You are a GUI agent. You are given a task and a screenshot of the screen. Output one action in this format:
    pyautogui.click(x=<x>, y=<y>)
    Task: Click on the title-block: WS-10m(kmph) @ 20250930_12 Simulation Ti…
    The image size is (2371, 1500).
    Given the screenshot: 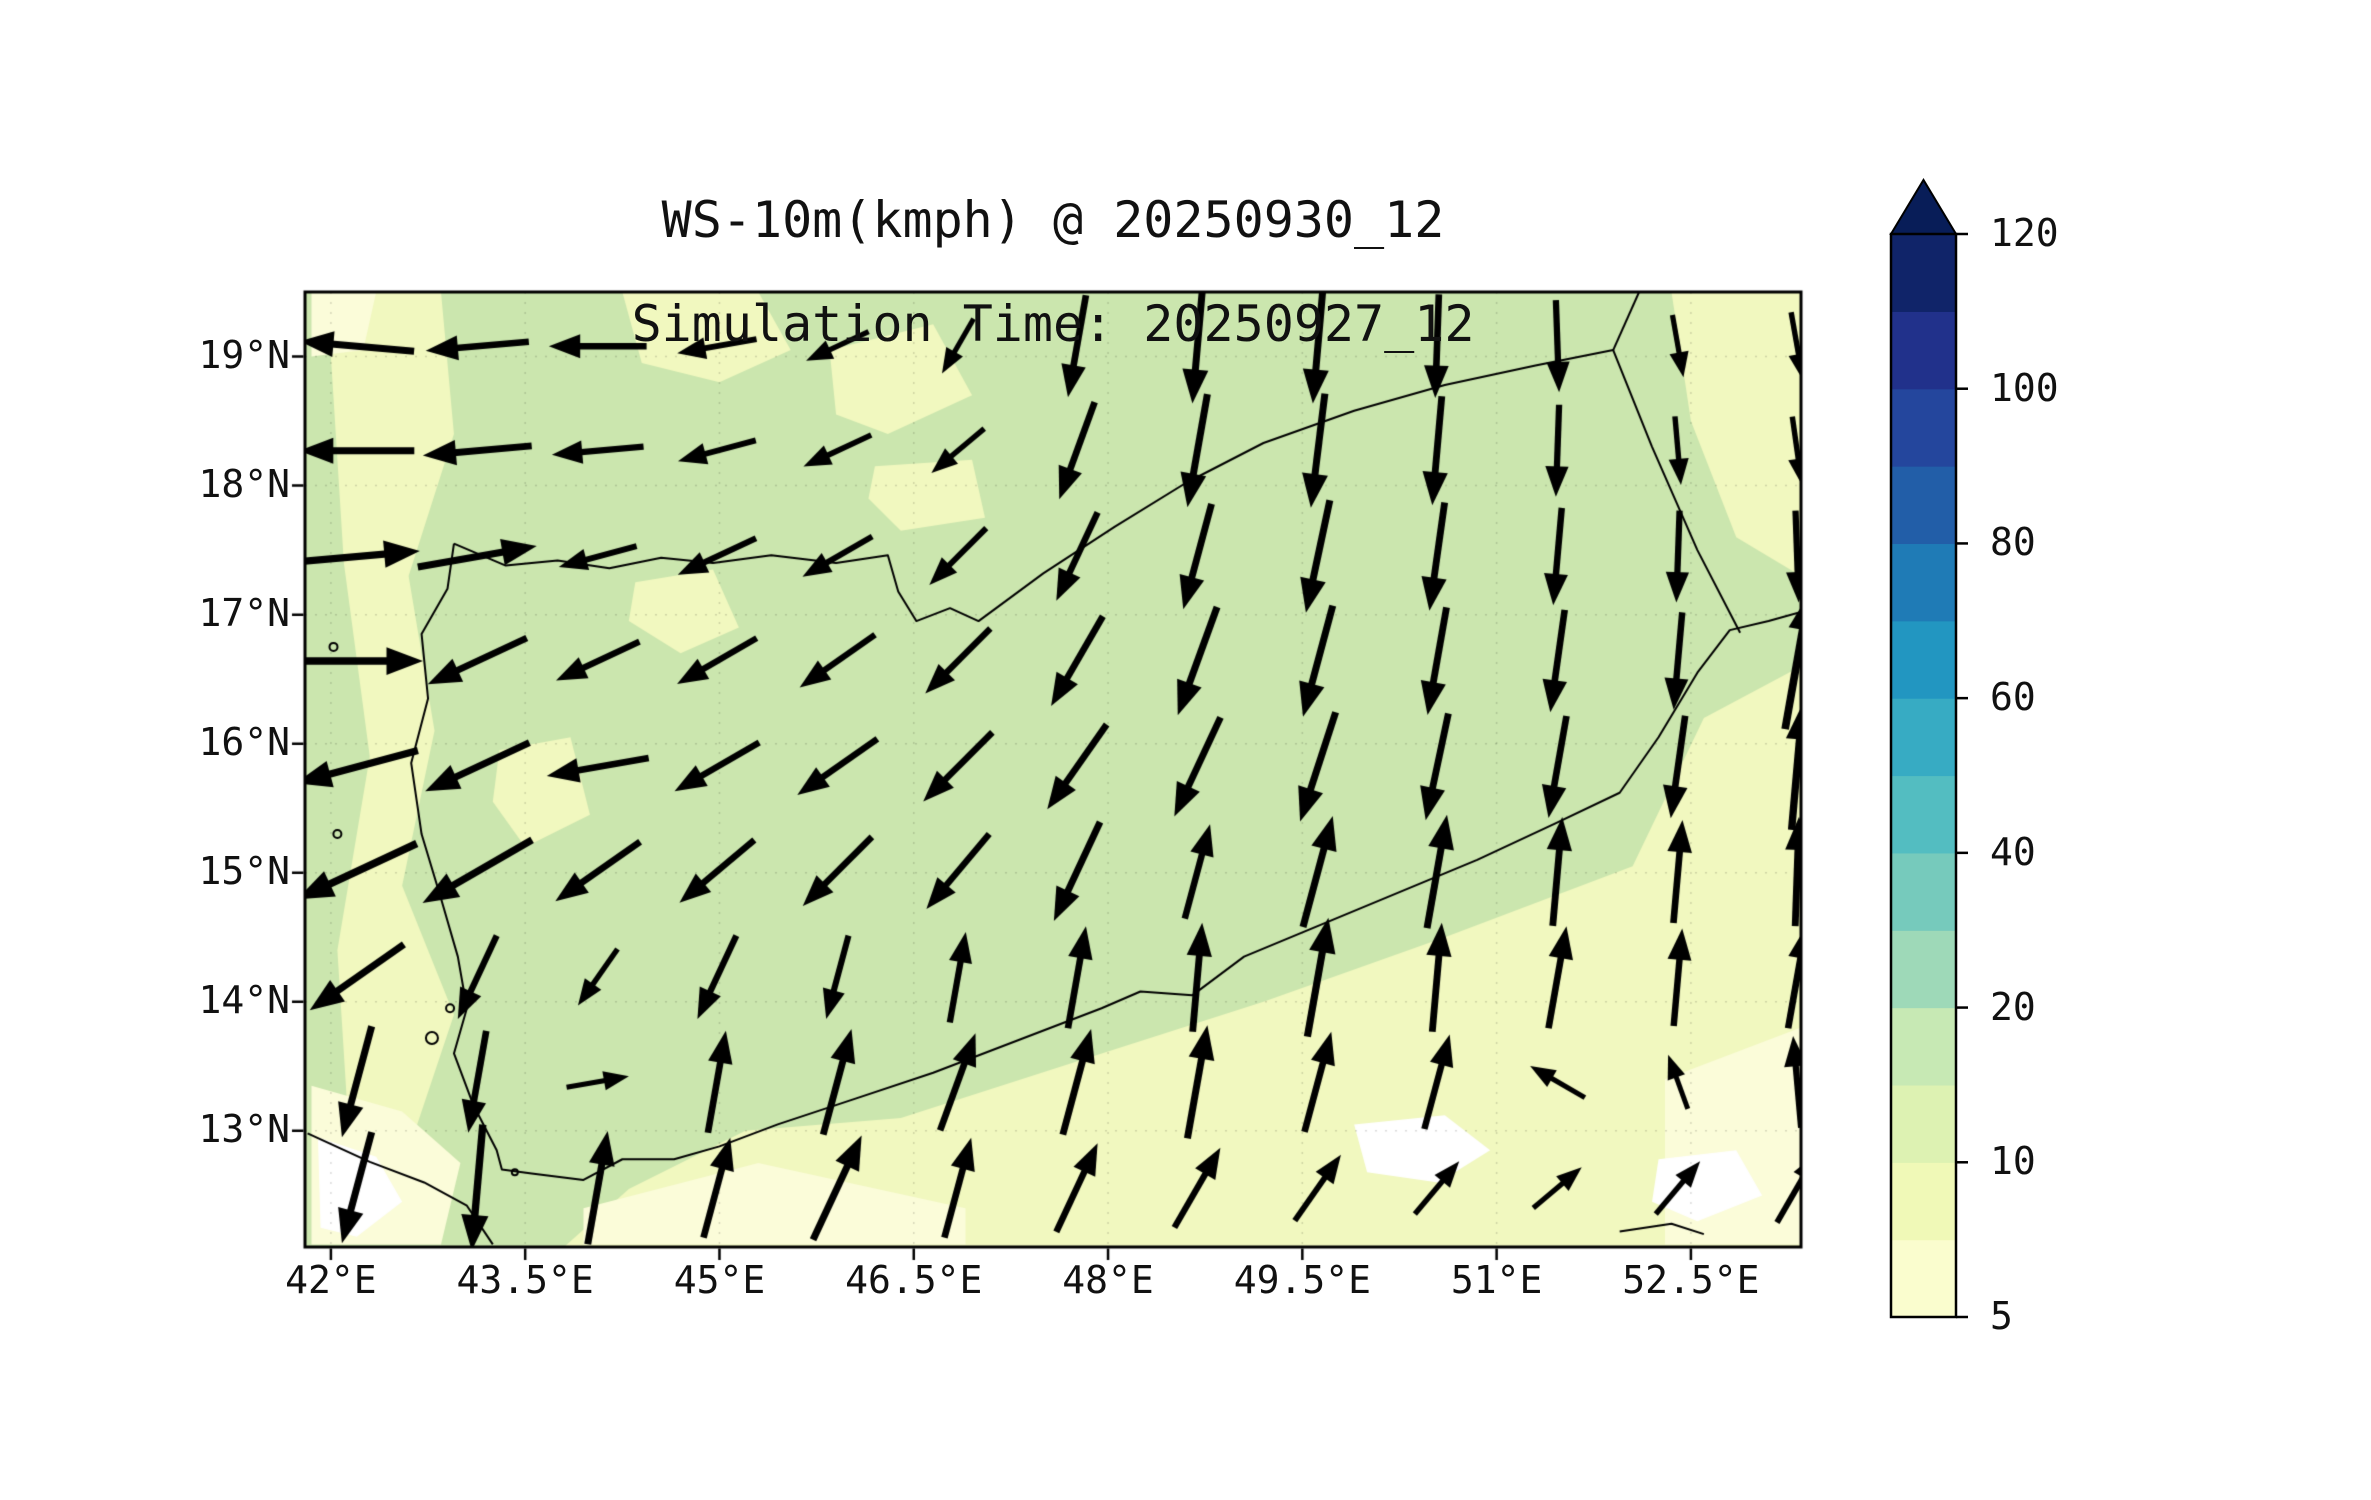 What is the action you would take?
    pyautogui.click(x=1053, y=272)
    